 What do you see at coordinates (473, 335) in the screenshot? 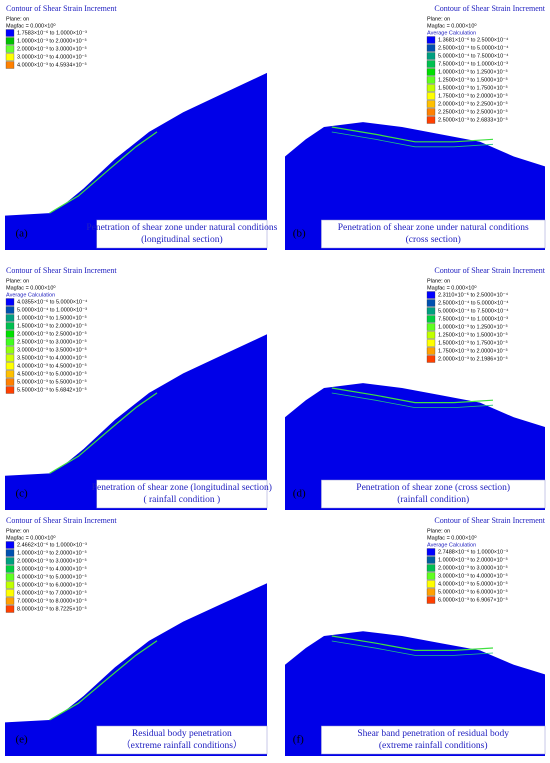
I see `legend-entry: 1.2500×10⁻³ to 1.5000×10⁻³` at bounding box center [473, 335].